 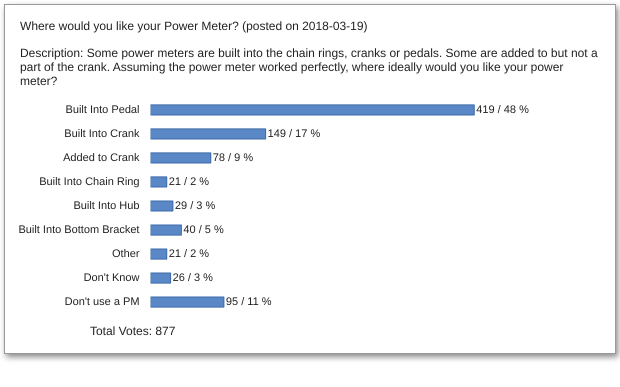 What do you see at coordinates (195, 206) in the screenshot?
I see `data-label: 29 / 3 %` at bounding box center [195, 206].